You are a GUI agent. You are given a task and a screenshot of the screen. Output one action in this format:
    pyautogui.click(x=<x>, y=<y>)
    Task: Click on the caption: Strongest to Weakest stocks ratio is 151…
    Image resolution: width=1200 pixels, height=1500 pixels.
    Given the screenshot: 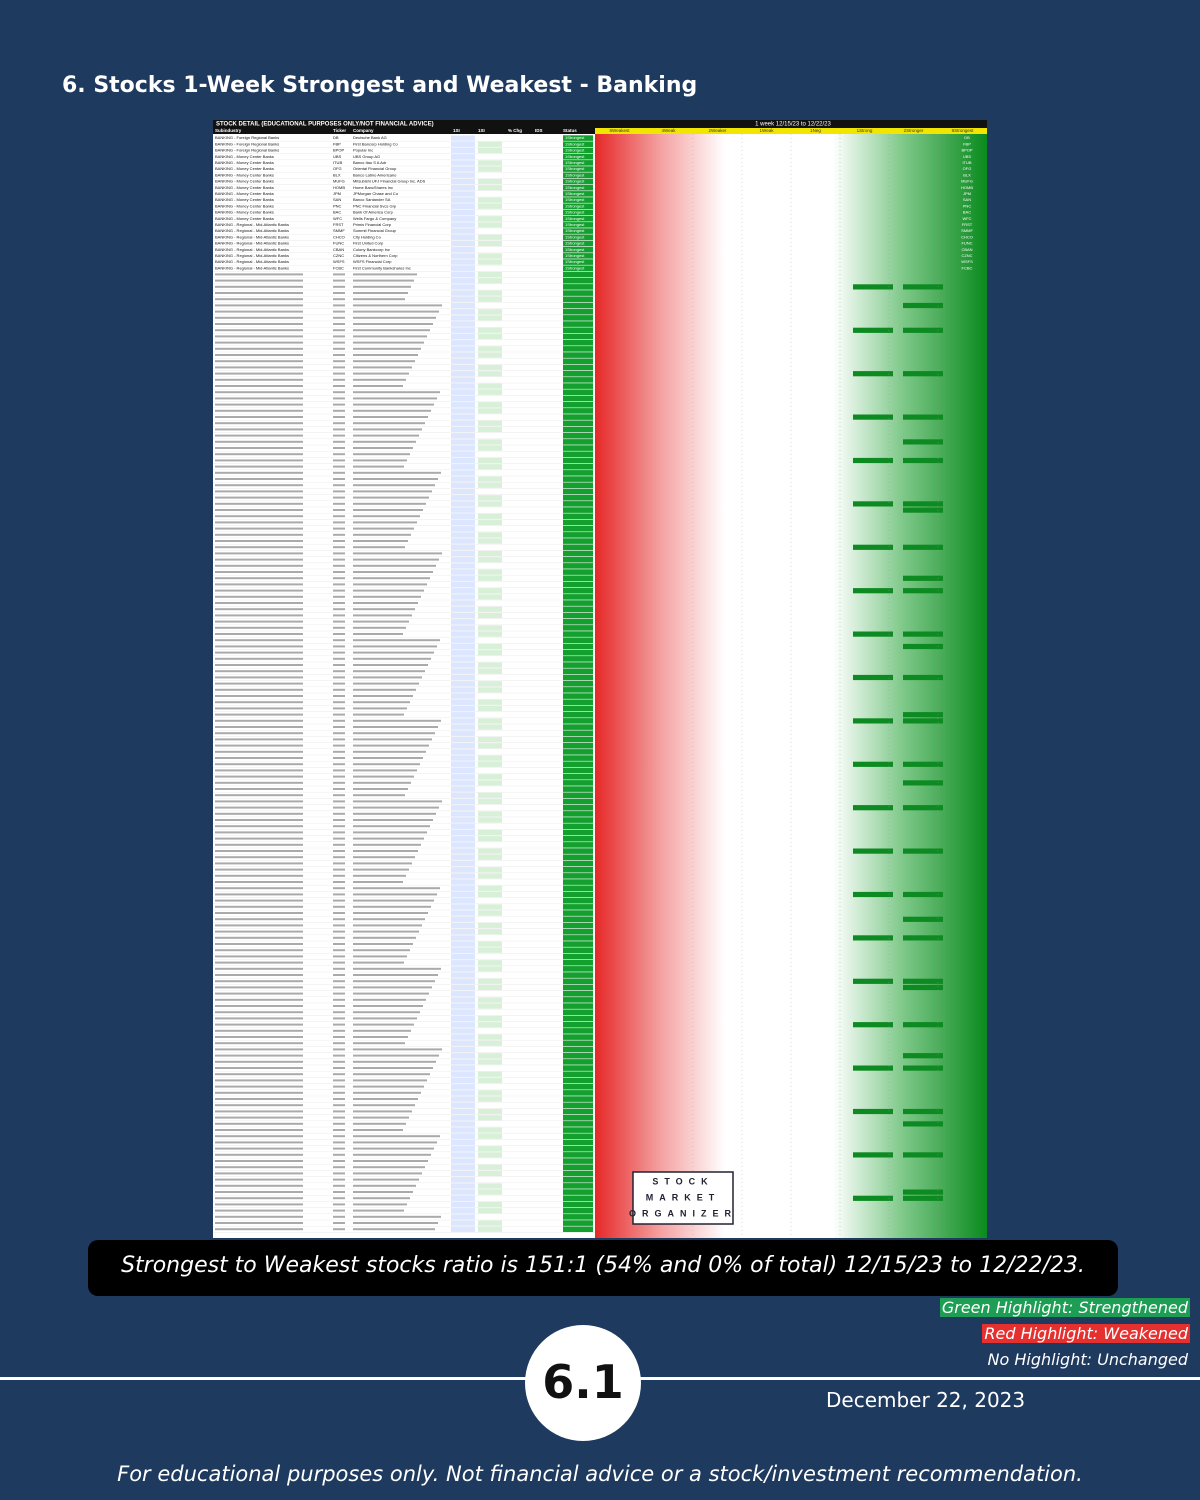 What is the action you would take?
    pyautogui.click(x=603, y=1265)
    